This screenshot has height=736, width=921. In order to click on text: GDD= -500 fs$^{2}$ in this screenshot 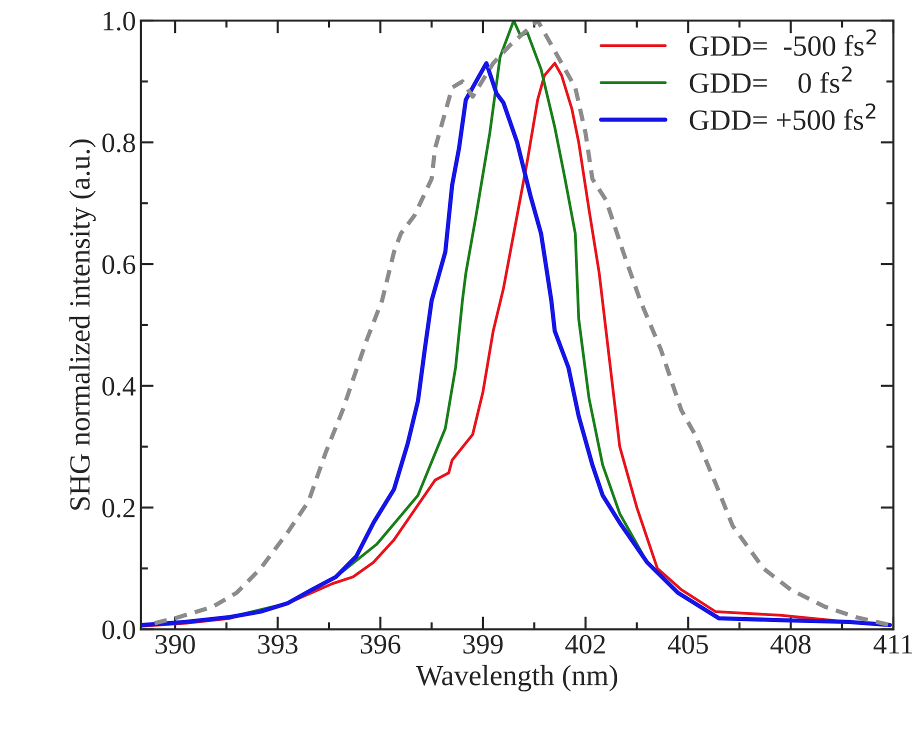, I will do `click(783, 42)`.